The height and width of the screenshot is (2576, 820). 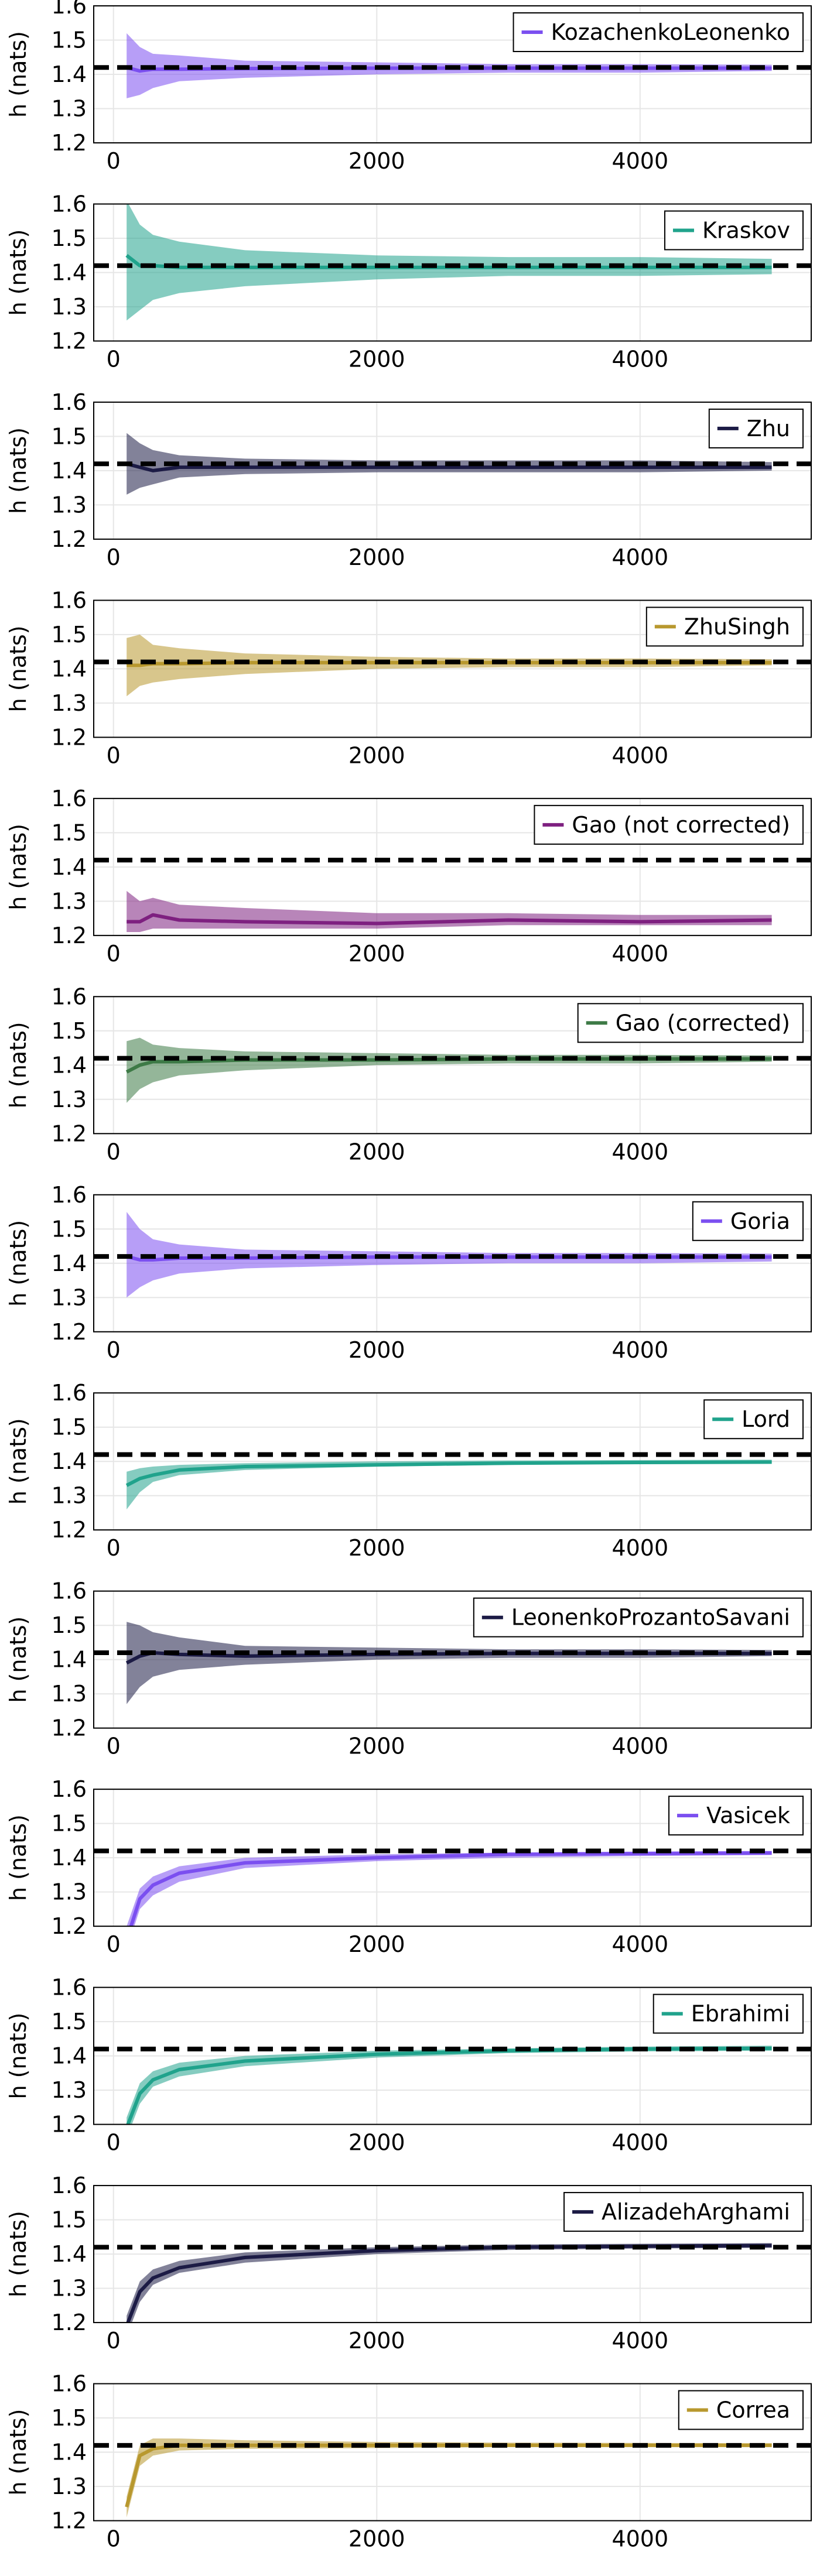 I want to click on legend-label: Kraskov, so click(x=746, y=230).